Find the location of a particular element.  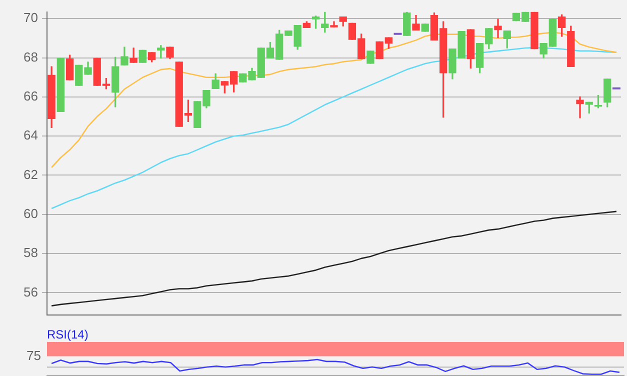

y-tick-label: 64 is located at coordinates (31, 135).